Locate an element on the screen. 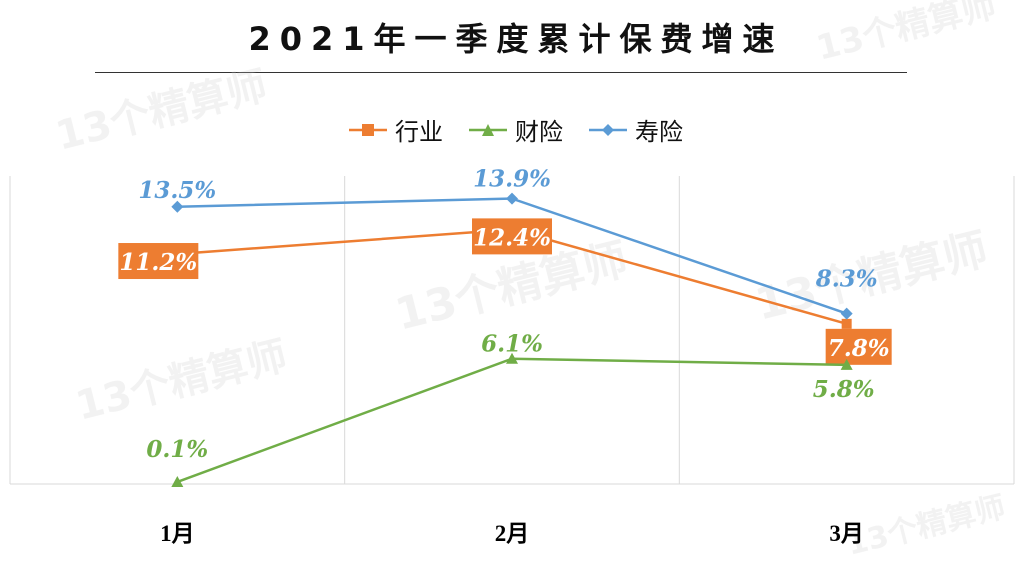 The image size is (1032, 562). chart-legend: 行业 财险 寿险 is located at coordinates (516, 129).